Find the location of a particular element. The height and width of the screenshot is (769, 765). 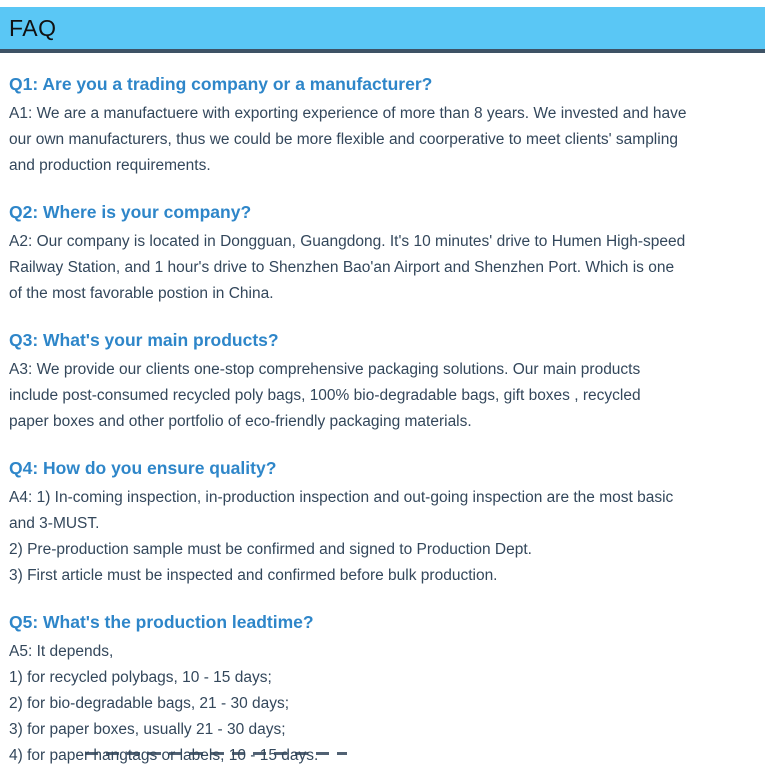

faq-answer-line: and 3-MUST. is located at coordinates (54, 523).